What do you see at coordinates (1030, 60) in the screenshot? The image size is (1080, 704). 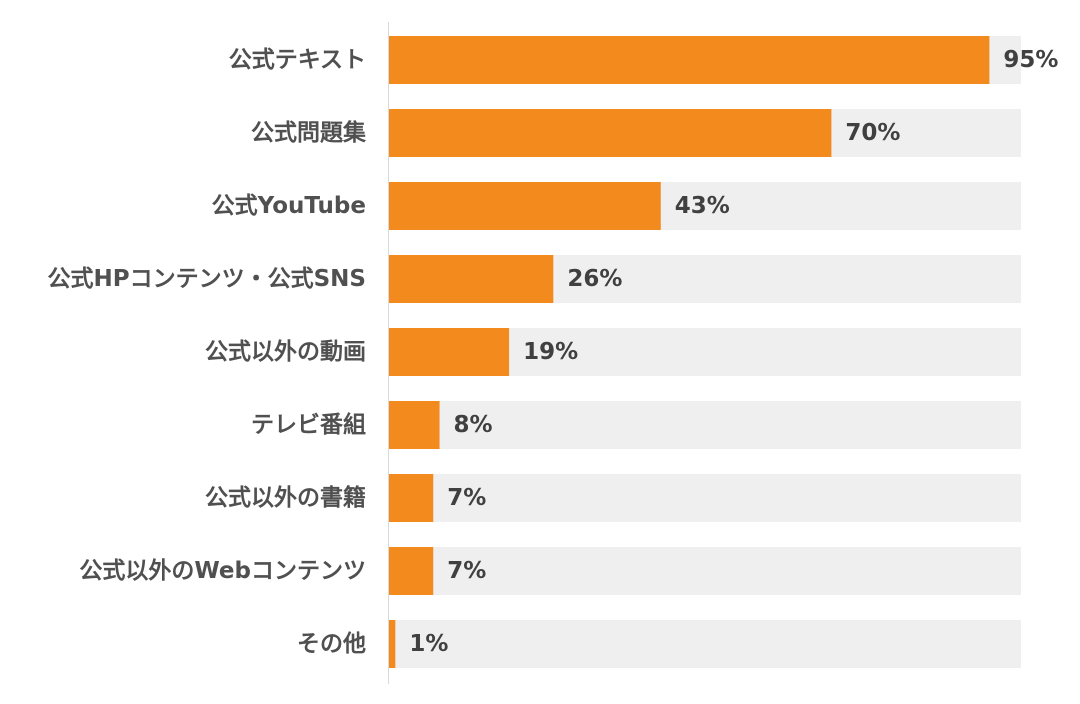 I see `value-label: 95%` at bounding box center [1030, 60].